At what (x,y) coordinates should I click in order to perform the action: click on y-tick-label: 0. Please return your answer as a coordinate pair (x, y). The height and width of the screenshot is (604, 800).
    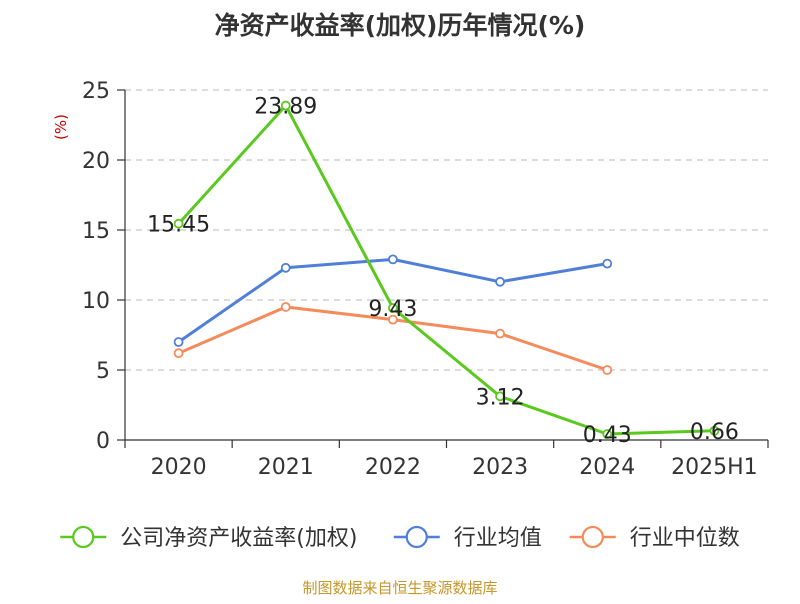
    Looking at the image, I should click on (103, 441).